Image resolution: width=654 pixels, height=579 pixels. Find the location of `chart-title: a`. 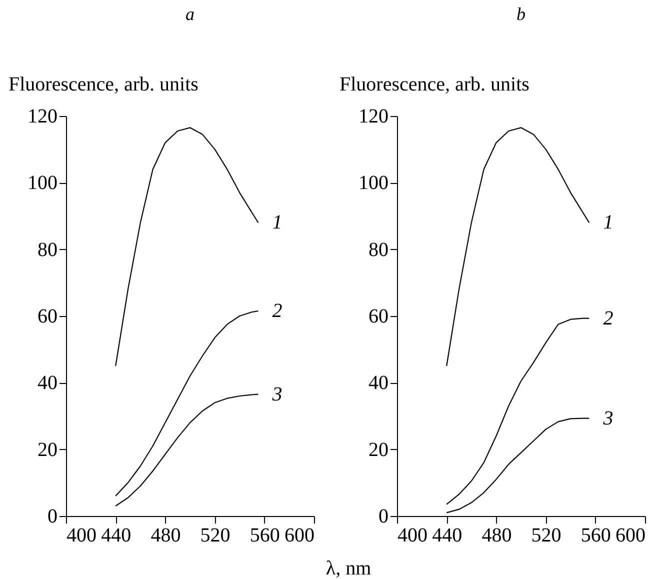

chart-title: a is located at coordinates (190, 14).